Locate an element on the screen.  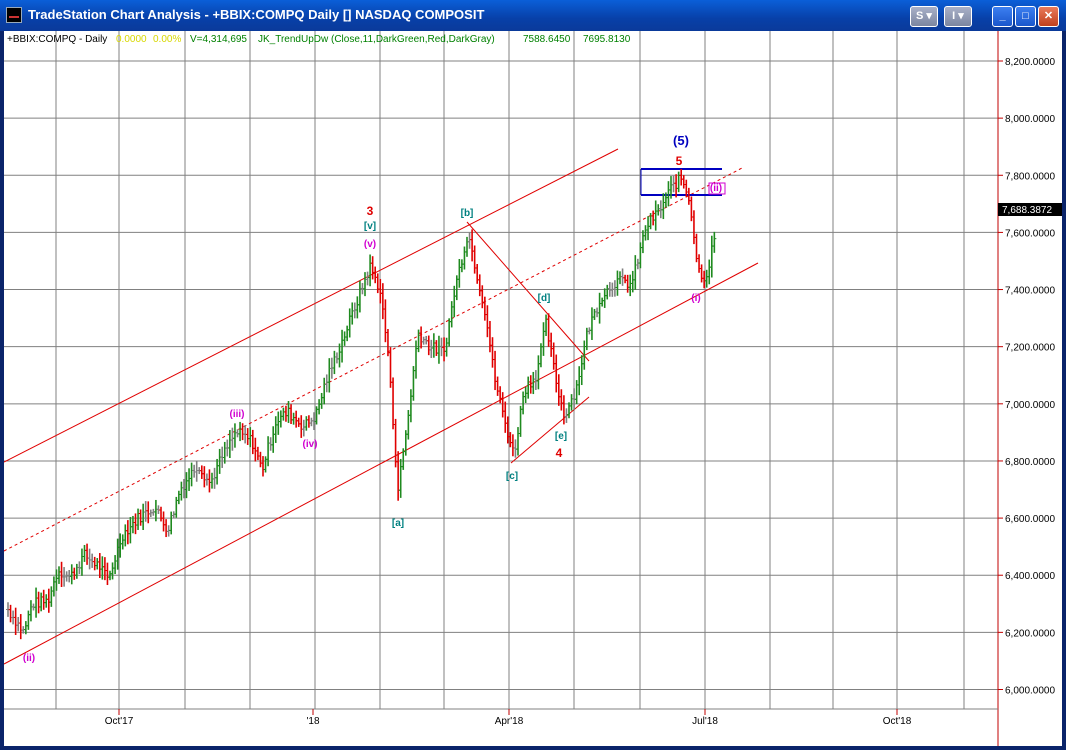
price-tick-label: 6,400.0000 is located at coordinates (1030, 576).